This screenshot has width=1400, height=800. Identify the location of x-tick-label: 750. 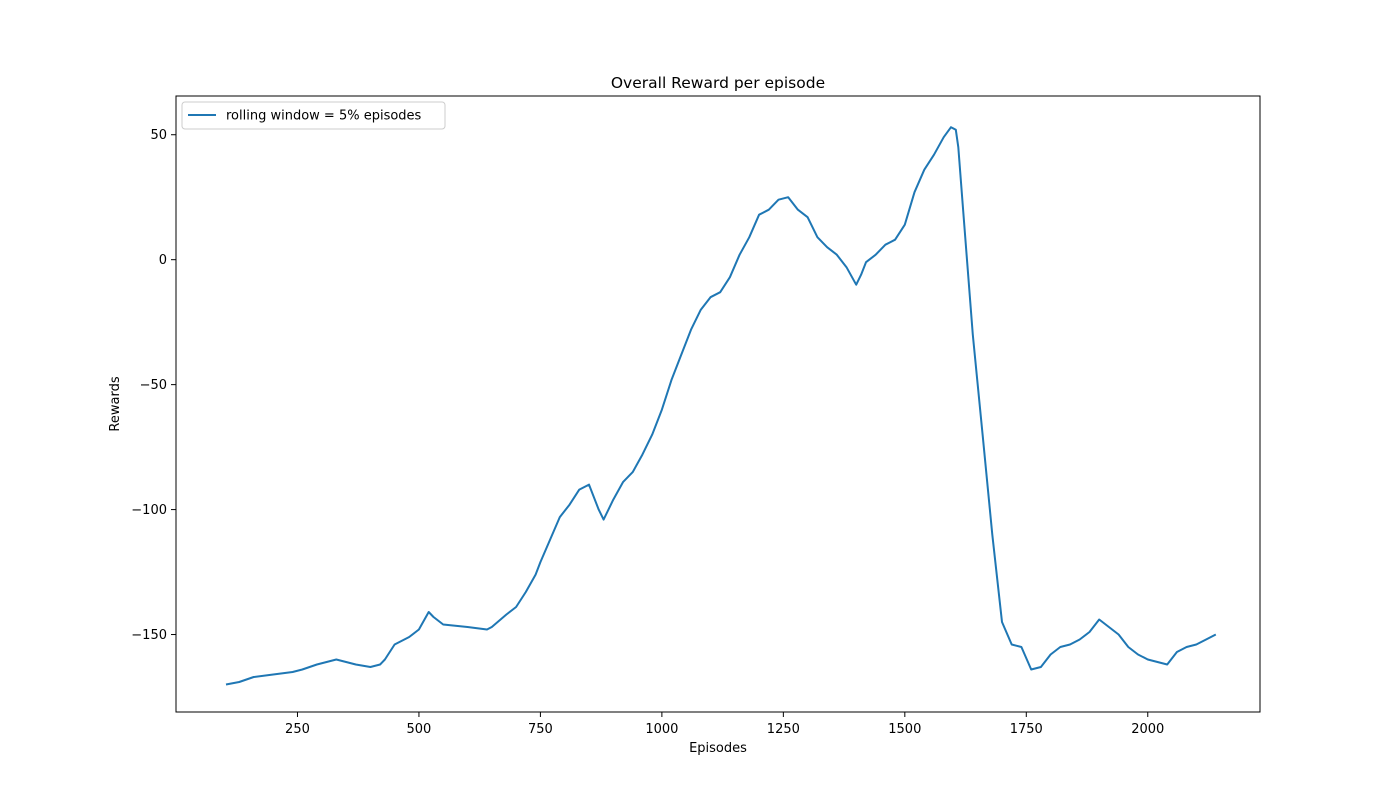
(540, 729).